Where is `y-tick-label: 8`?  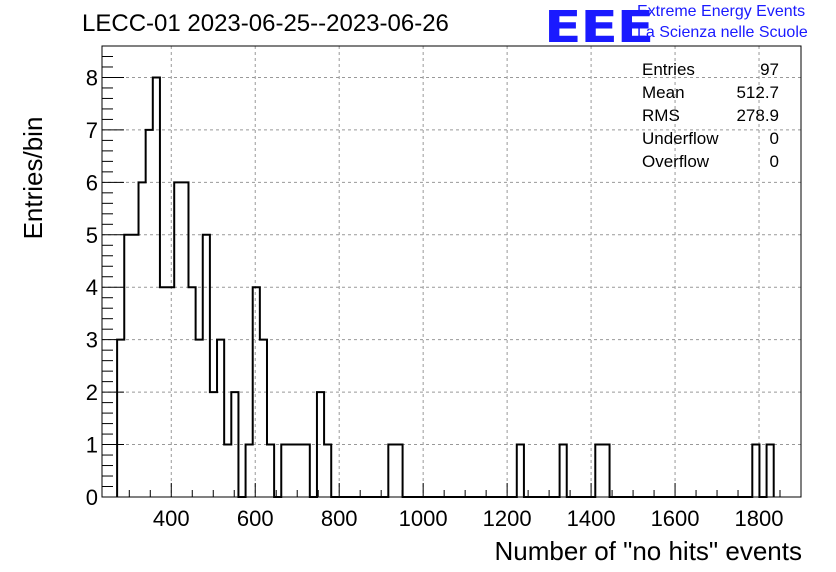 y-tick-label: 8 is located at coordinates (92, 77).